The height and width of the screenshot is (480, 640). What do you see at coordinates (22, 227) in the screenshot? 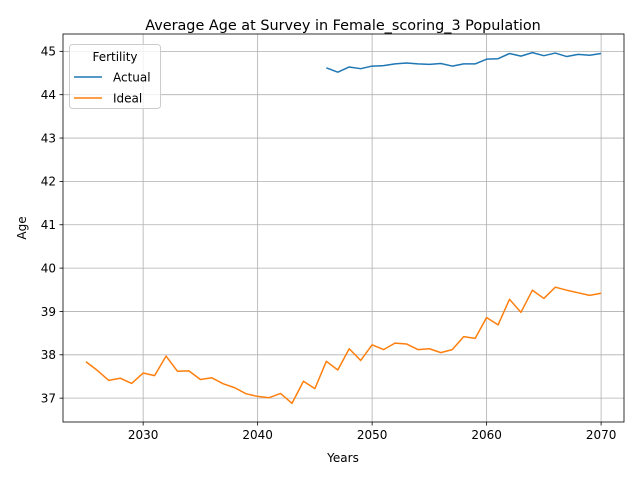
I see `y-axis-label: Age` at bounding box center [22, 227].